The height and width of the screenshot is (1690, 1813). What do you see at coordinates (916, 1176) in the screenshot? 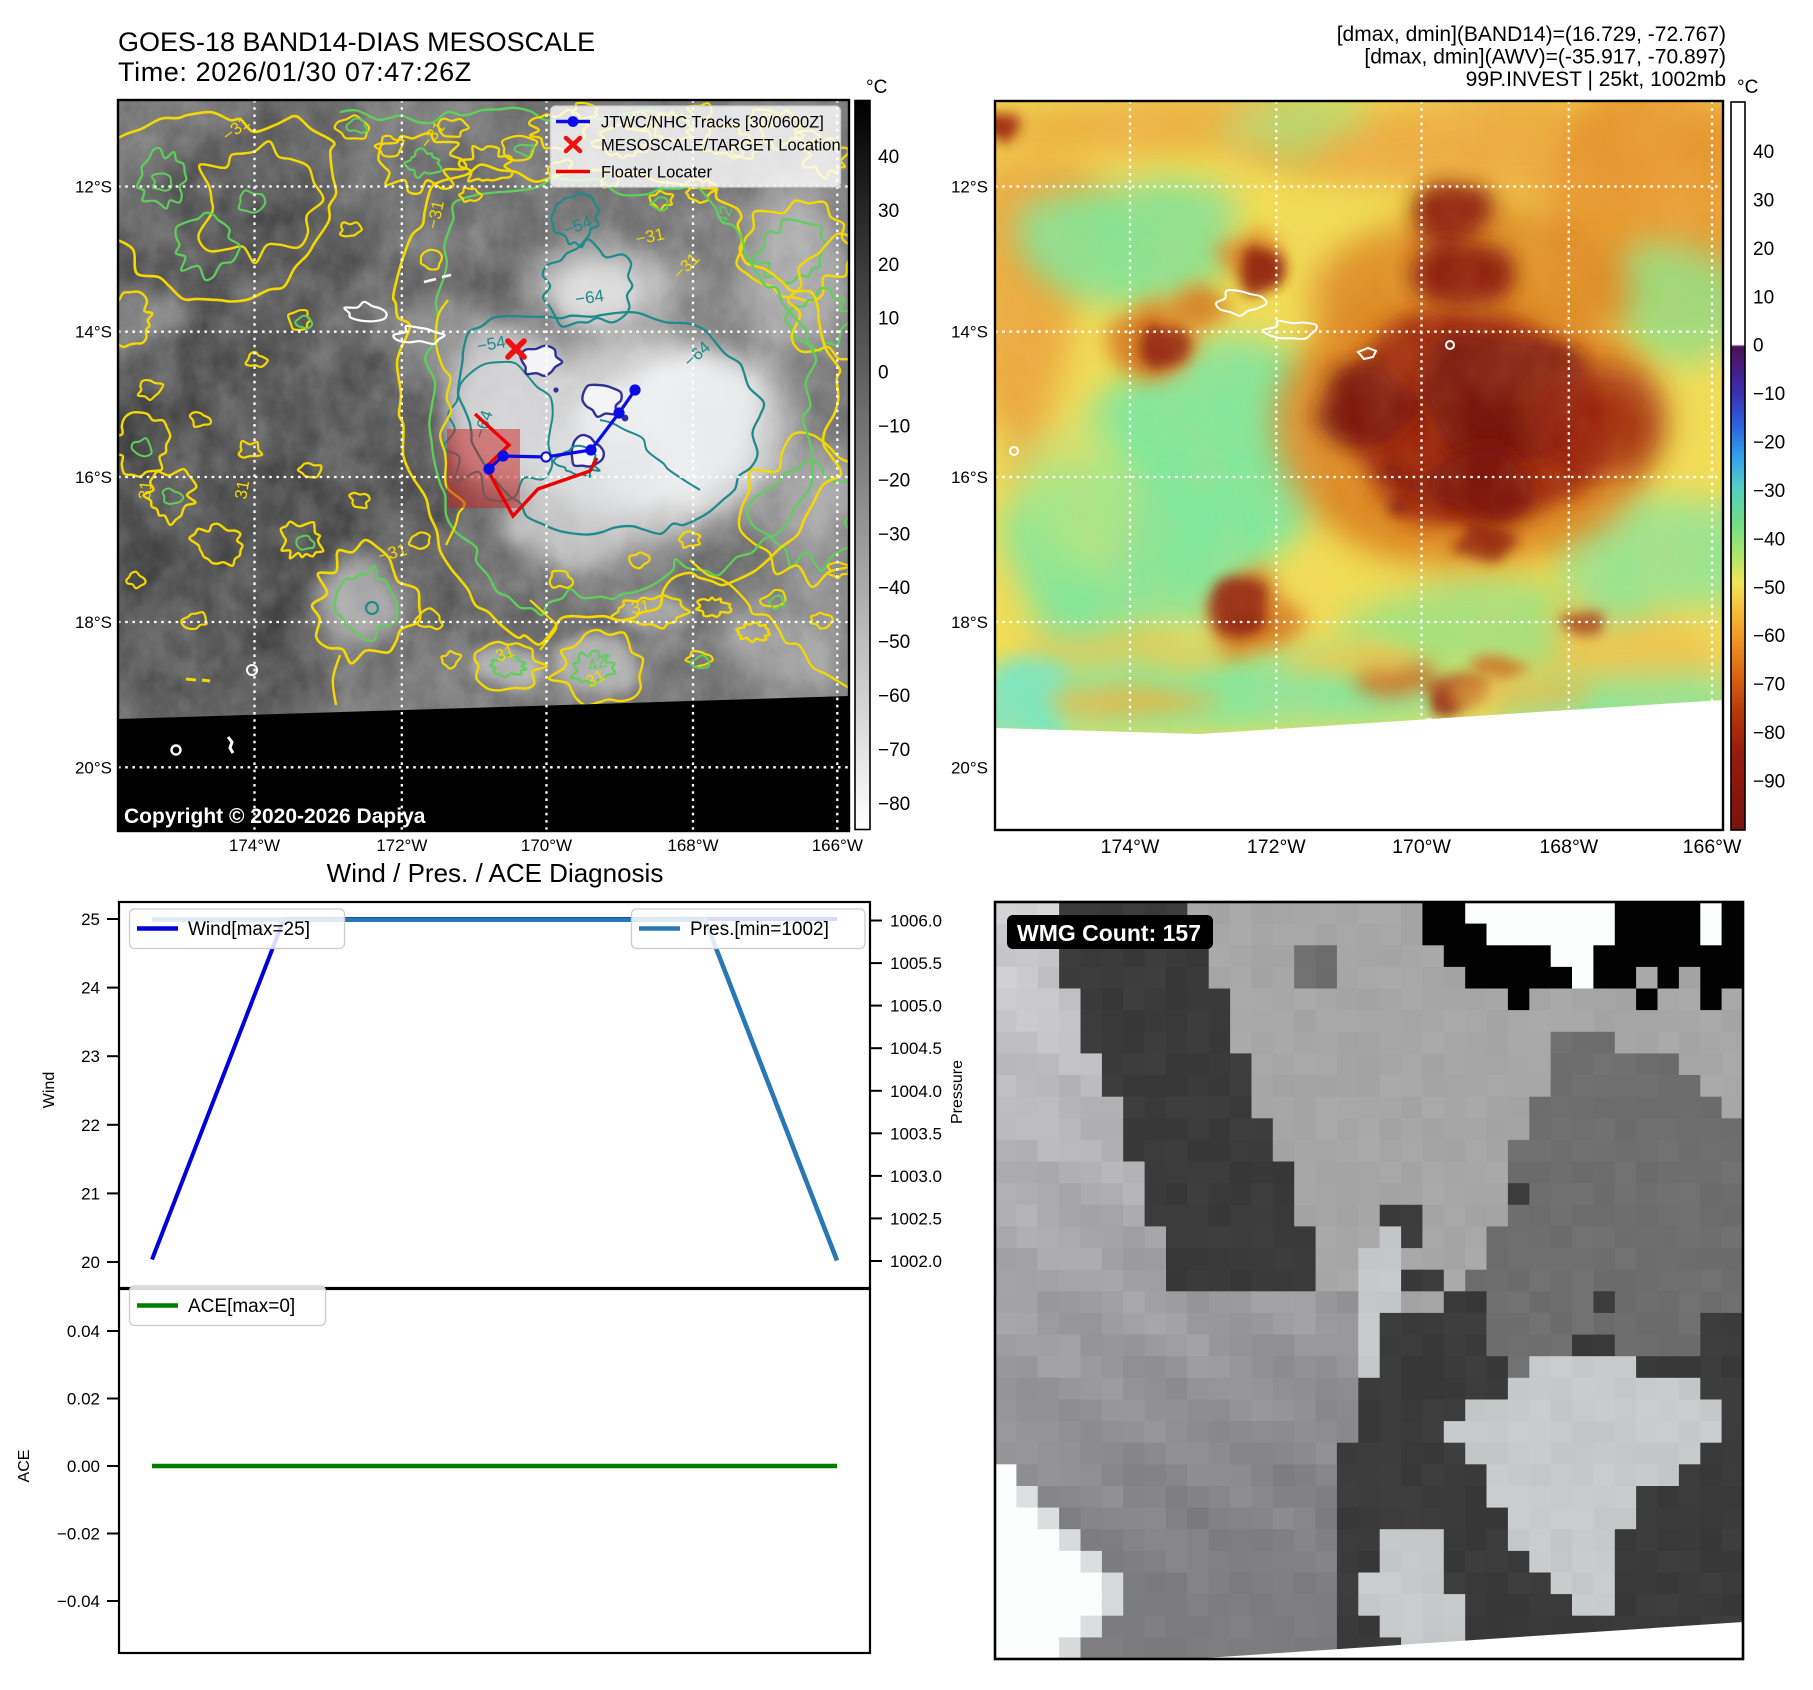
I see `svg-text: 1003.0` at bounding box center [916, 1176].